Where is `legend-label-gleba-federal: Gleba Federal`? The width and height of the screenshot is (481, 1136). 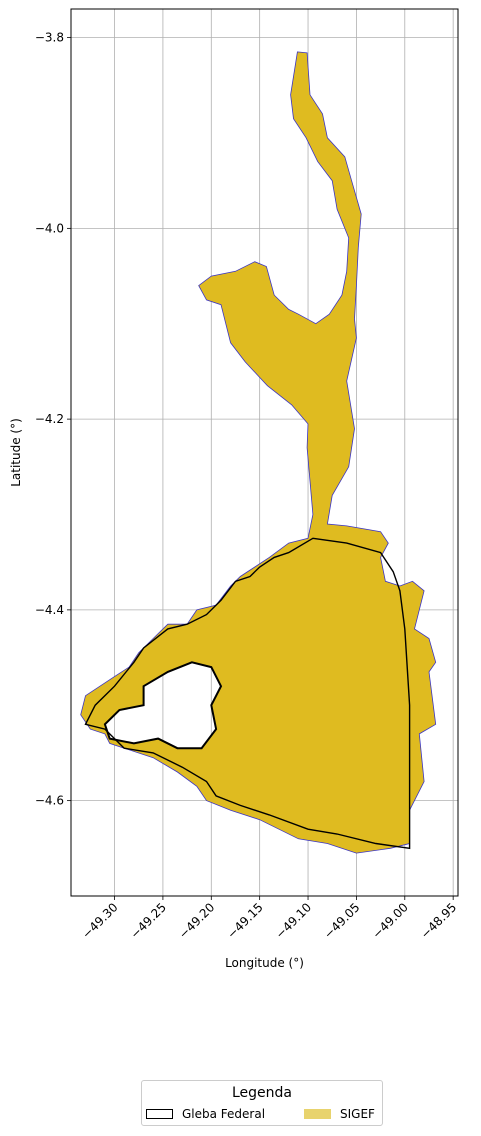 legend-label-gleba-federal: Gleba Federal is located at coordinates (224, 1114).